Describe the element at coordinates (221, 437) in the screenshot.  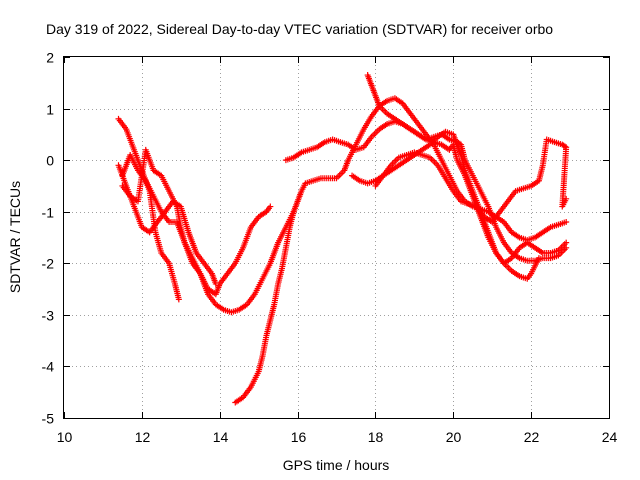
I see `x-tick-label: 14` at that location.